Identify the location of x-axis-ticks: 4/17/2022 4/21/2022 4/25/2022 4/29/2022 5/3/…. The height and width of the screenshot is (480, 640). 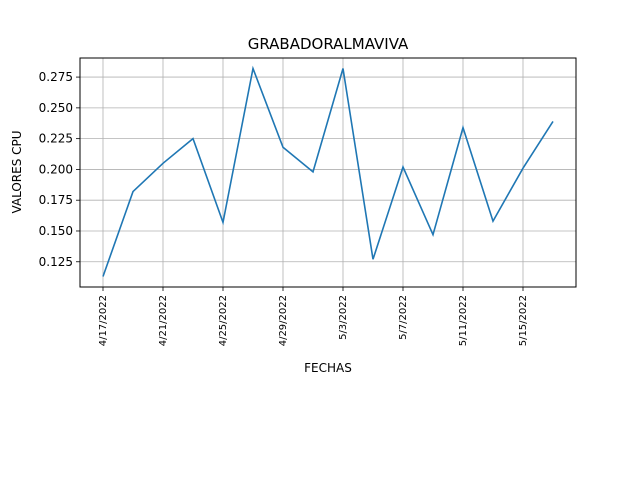
(313, 316).